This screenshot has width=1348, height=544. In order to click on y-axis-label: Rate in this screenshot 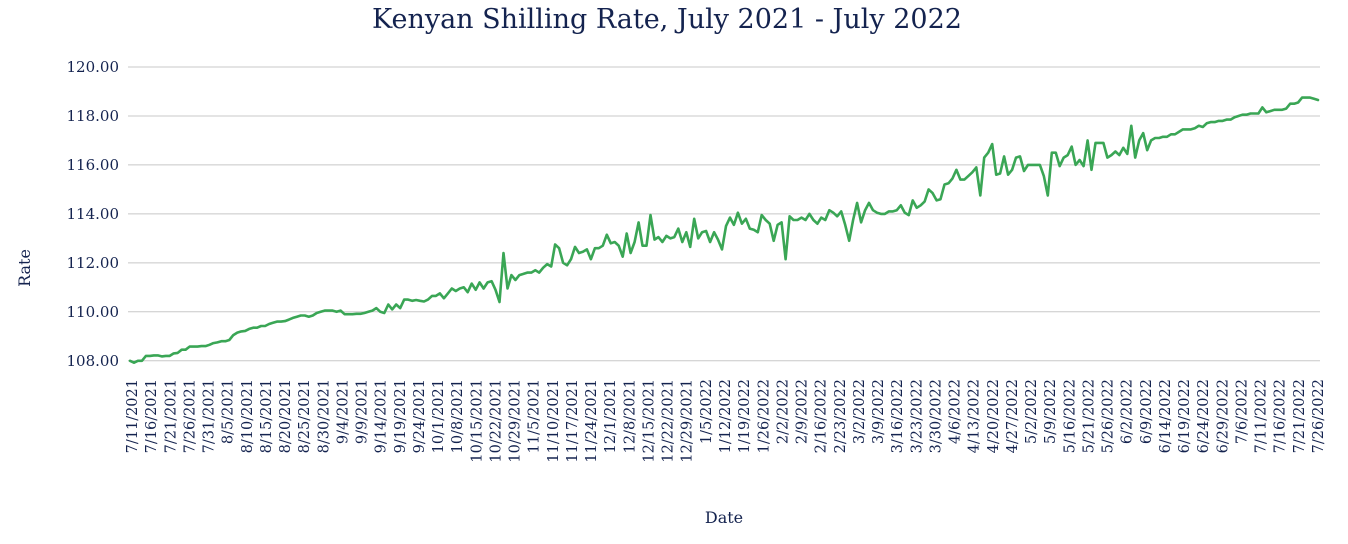, I will do `click(24, 268)`.